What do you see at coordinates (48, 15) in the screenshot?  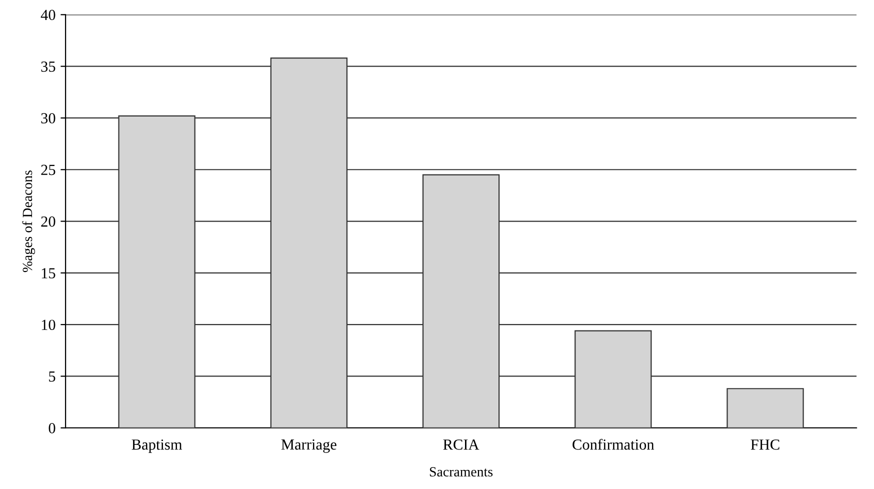 I see `y-tick-label: 40` at bounding box center [48, 15].